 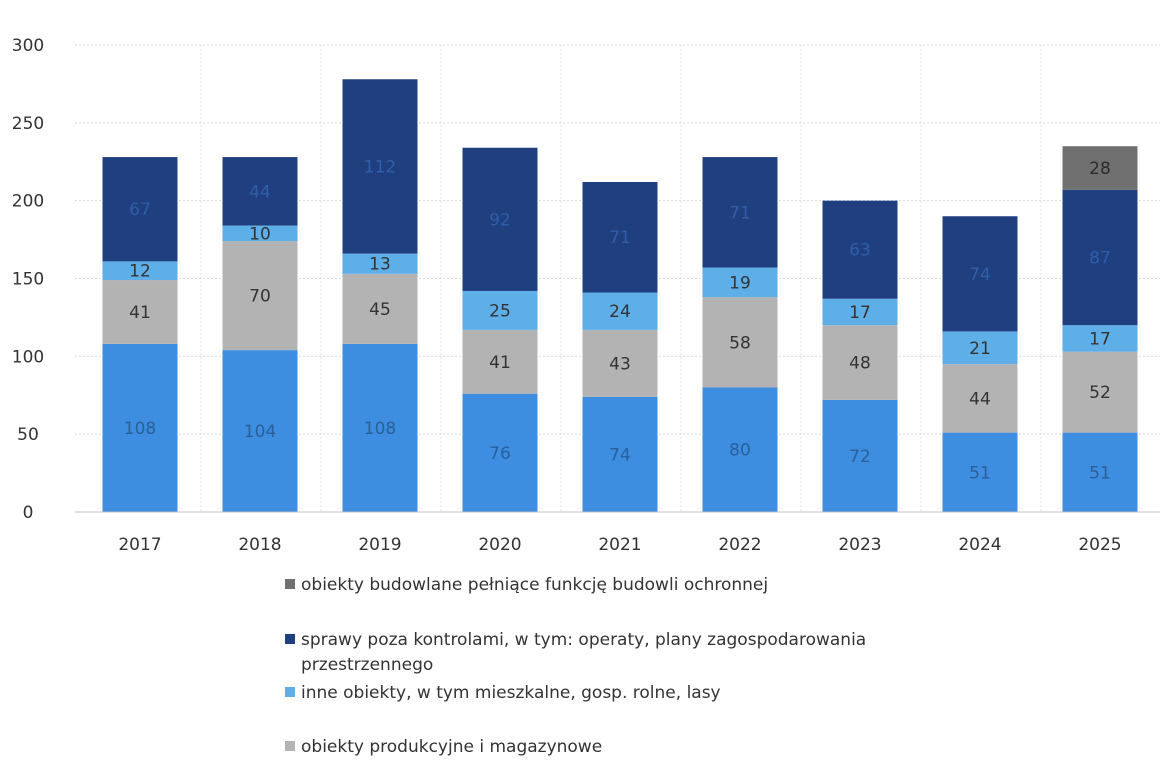 I want to click on data-label: 45, so click(x=380, y=310).